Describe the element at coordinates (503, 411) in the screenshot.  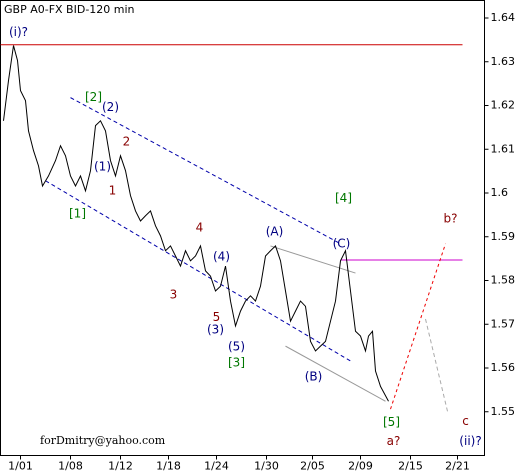
I see `y-tick-label: 1.55` at that location.